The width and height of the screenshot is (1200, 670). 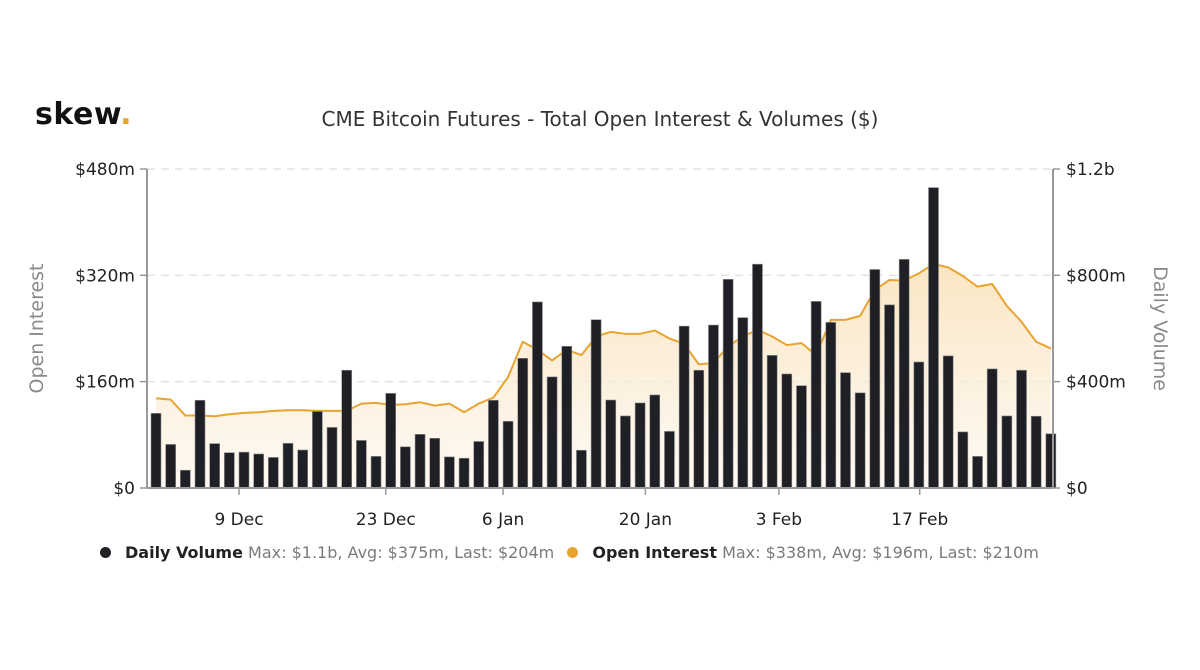 I want to click on legend-stats-open-interest: Max: $338m, Avg: $196m, Last: $210m, so click(x=880, y=552).